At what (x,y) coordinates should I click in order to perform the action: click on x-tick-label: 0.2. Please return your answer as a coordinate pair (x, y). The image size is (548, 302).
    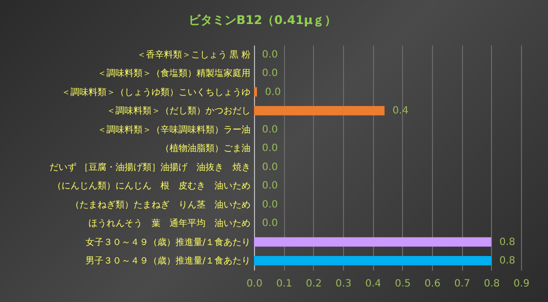
    Looking at the image, I should click on (314, 284).